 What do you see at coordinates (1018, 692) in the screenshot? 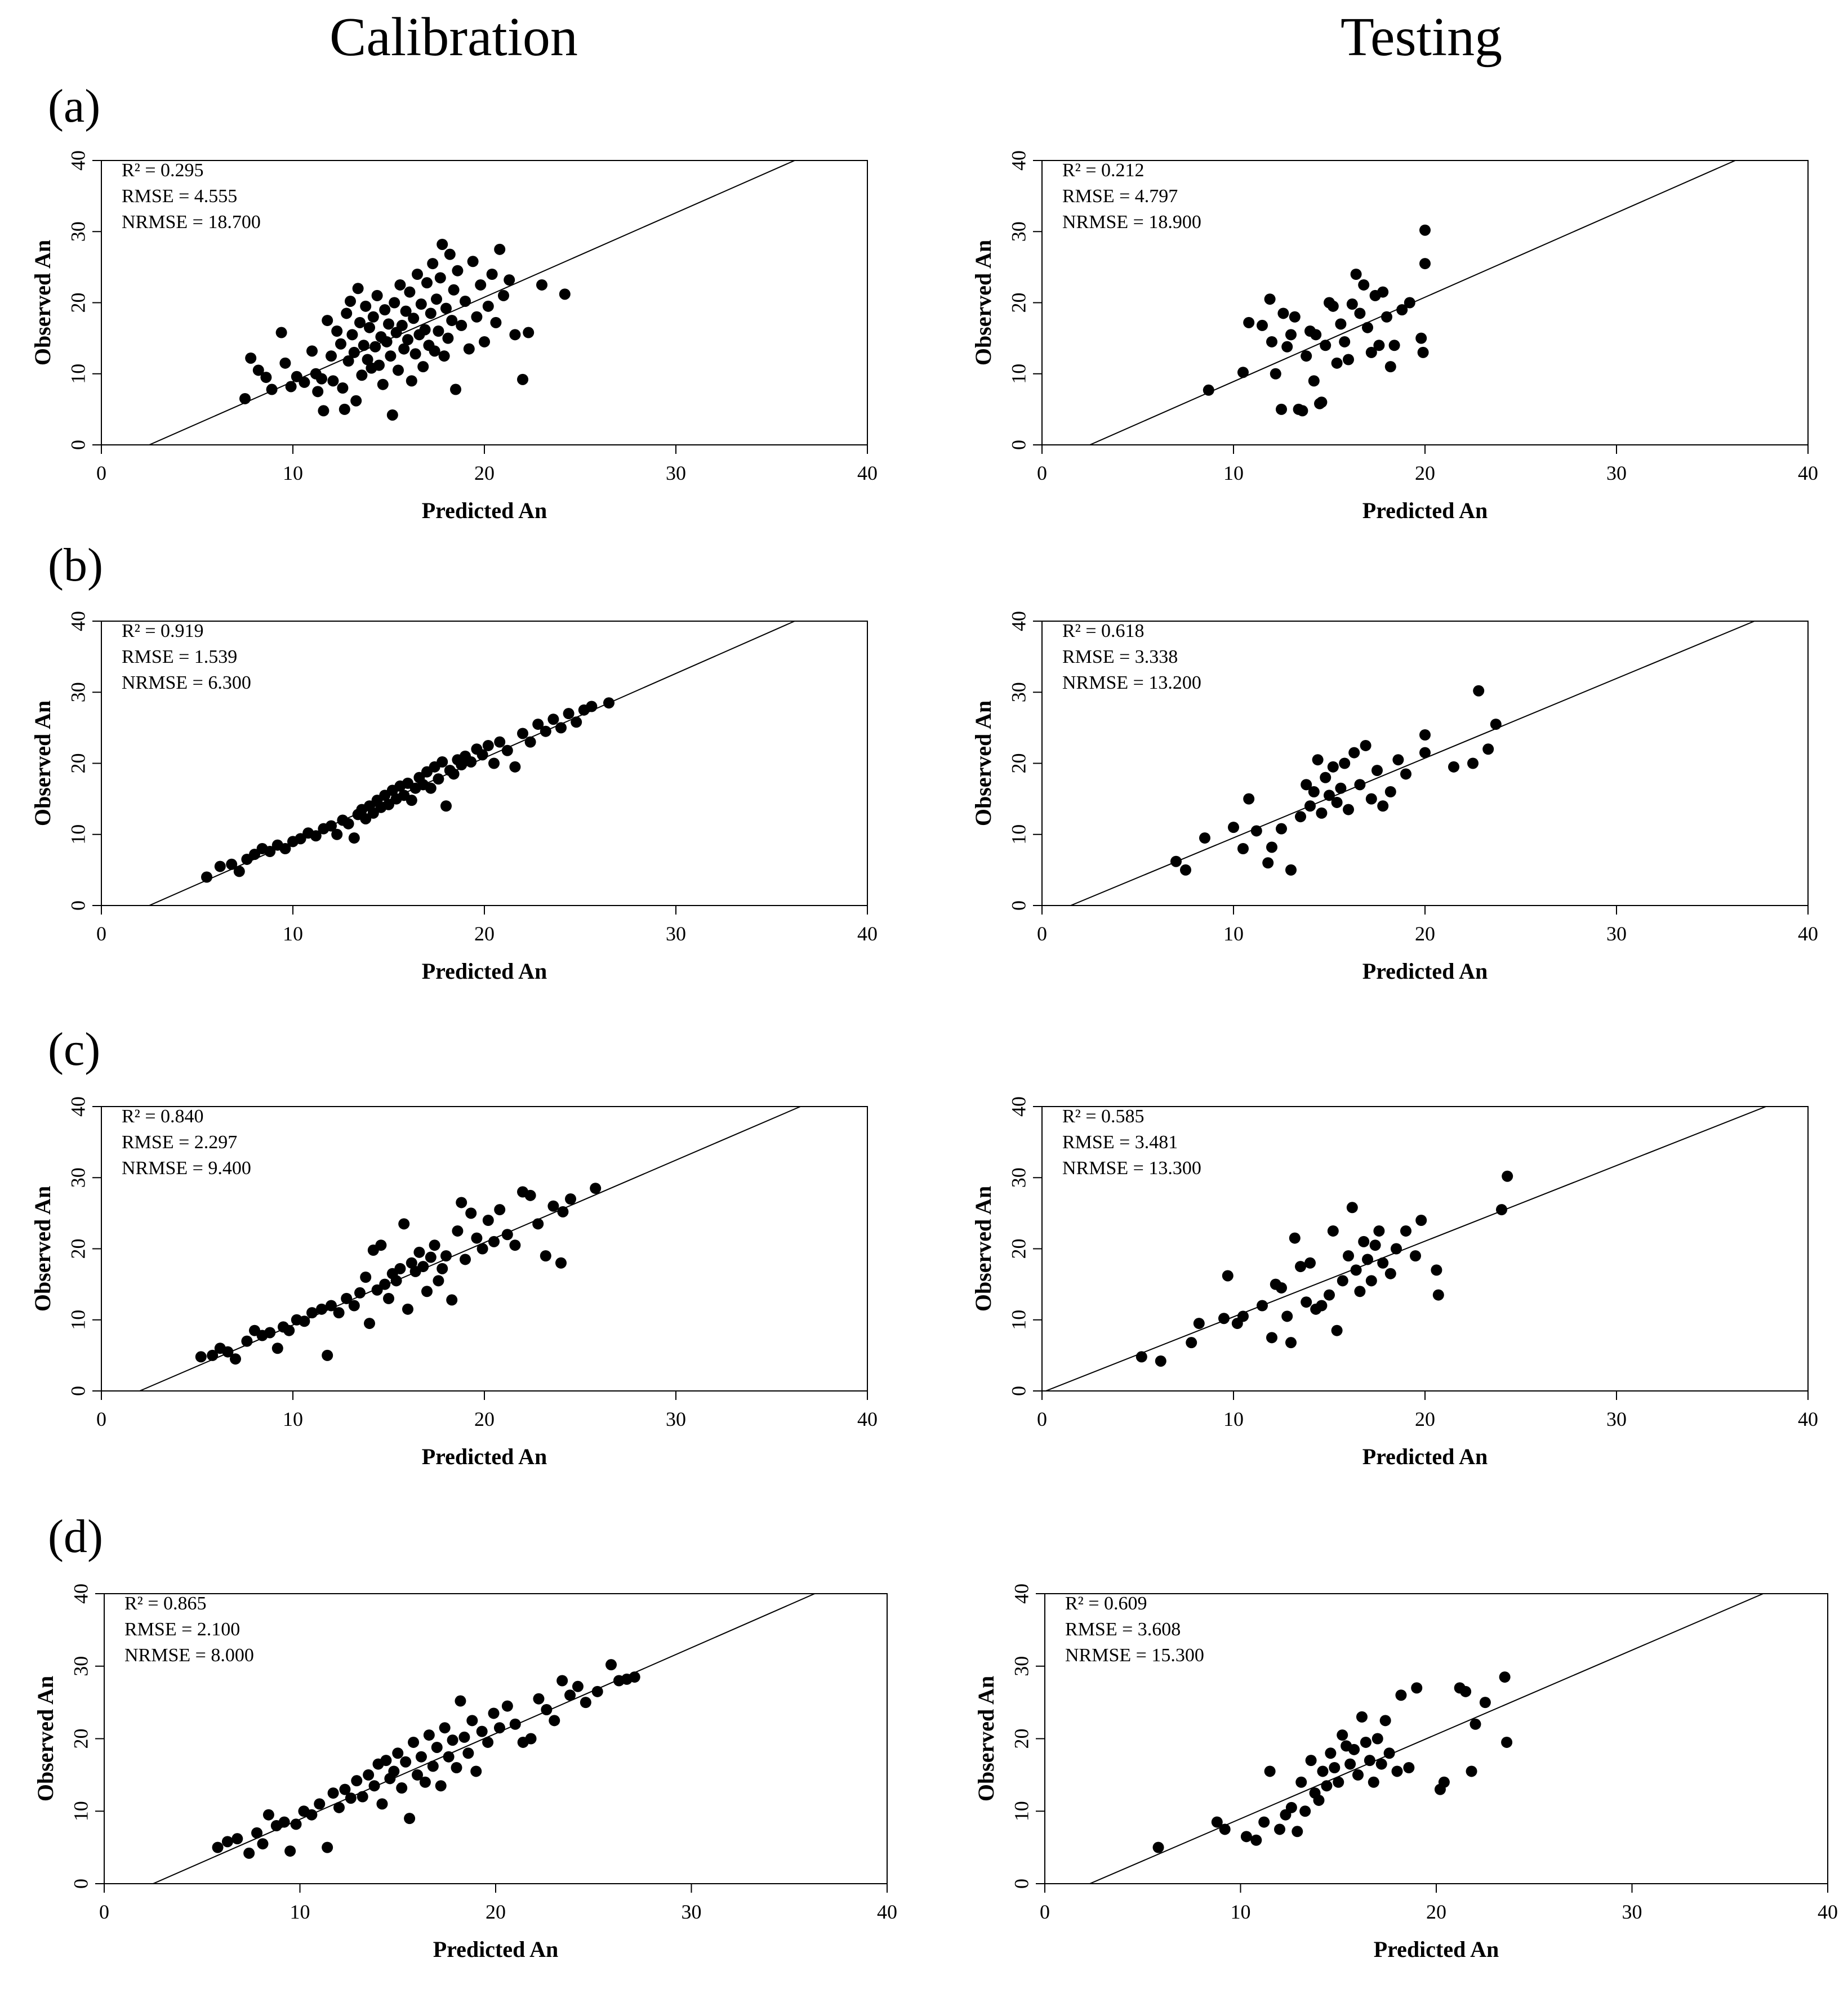
I see `y-tick-label: 30` at bounding box center [1018, 692].